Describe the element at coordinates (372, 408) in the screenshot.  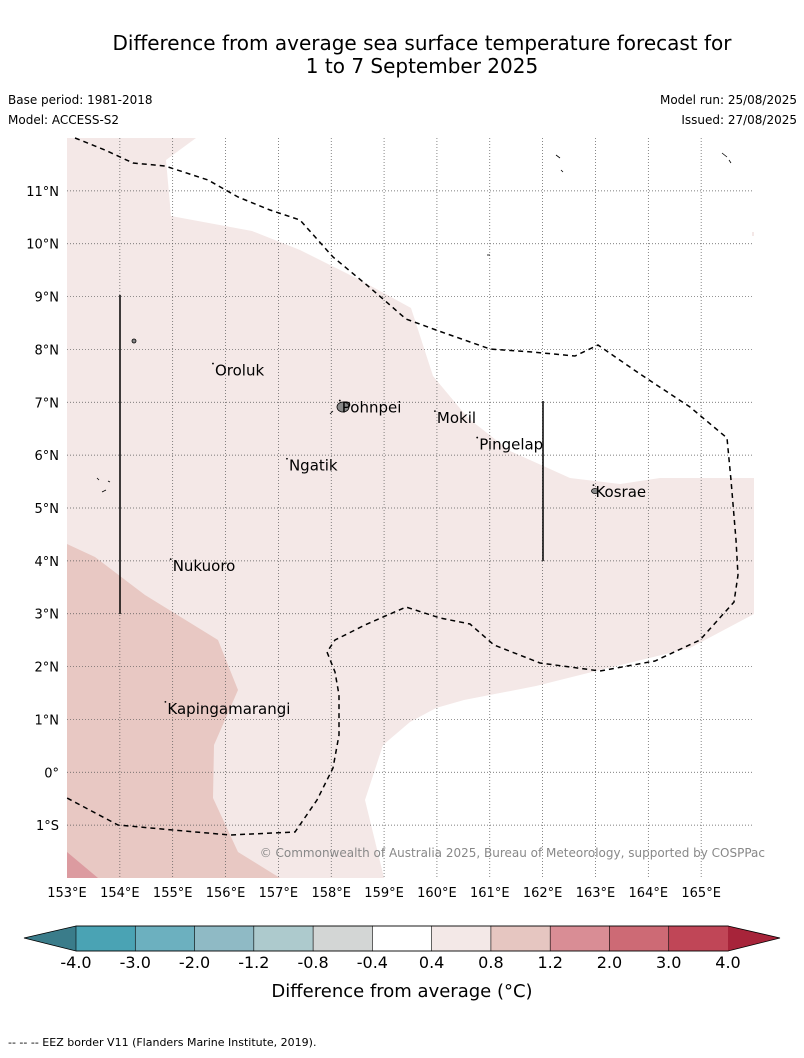
I see `place-label-pohnpei: Pohnpei` at that location.